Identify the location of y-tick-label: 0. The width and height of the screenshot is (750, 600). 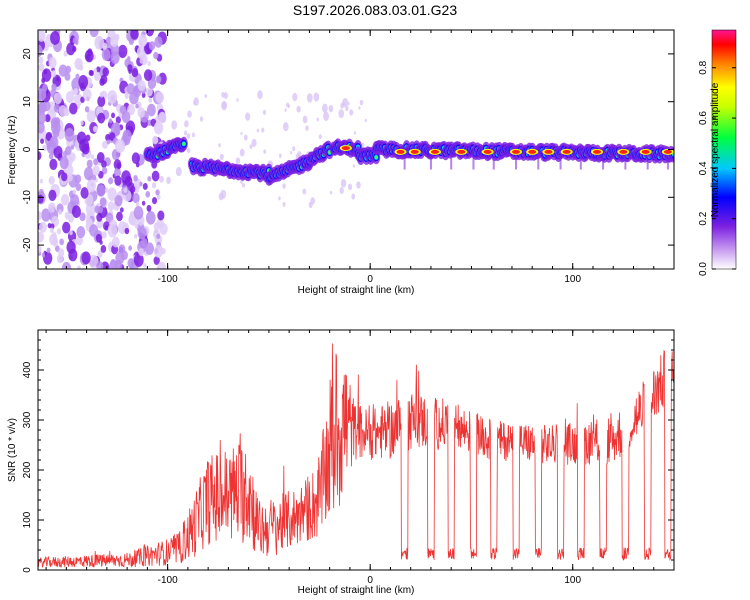
(27, 570).